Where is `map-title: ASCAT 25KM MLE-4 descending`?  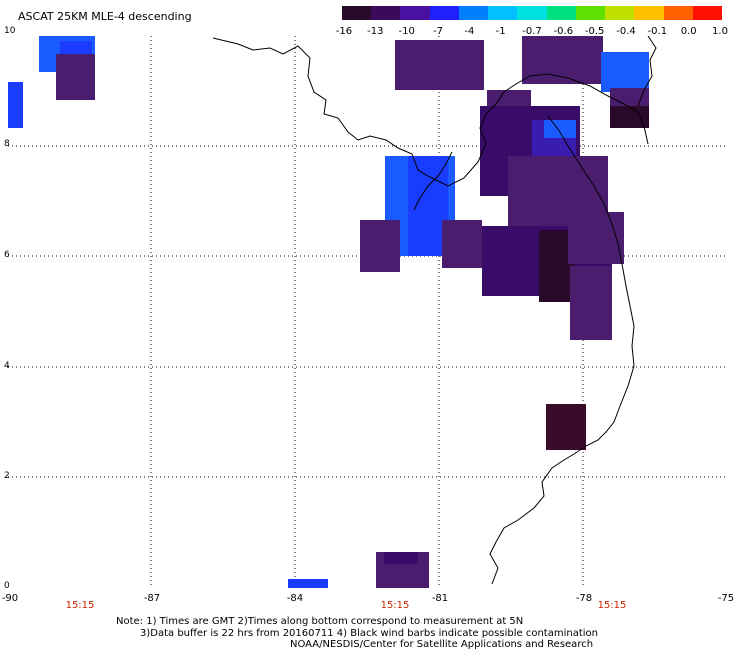
map-title: ASCAT 25KM MLE-4 descending is located at coordinates (105, 16).